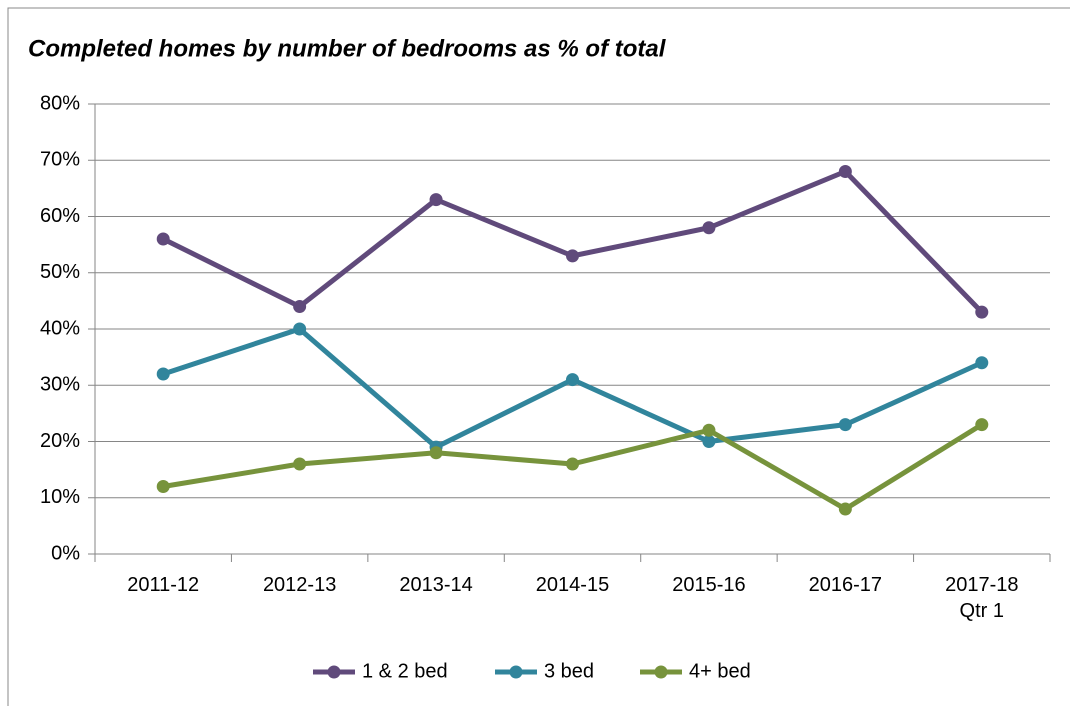 This screenshot has width=1070, height=706. I want to click on y-tick-label: 0%, so click(65, 553).